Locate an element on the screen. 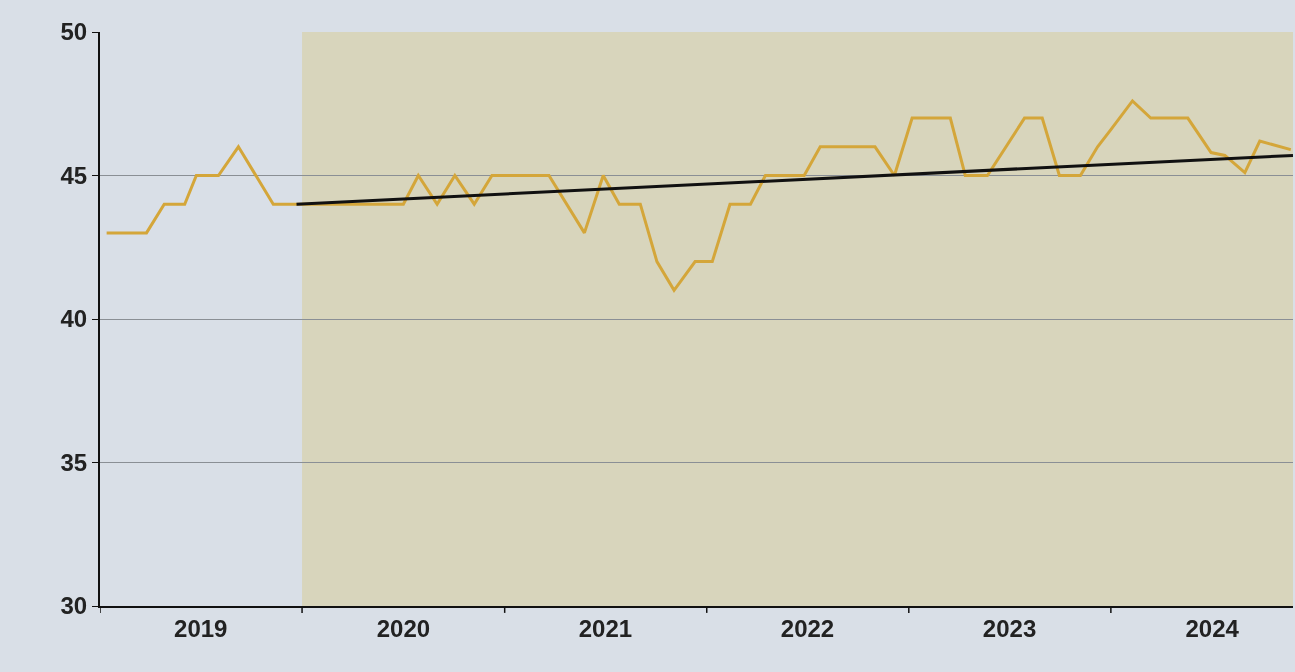 The width and height of the screenshot is (1295, 672). x-tick-label: 2023 is located at coordinates (1009, 628).